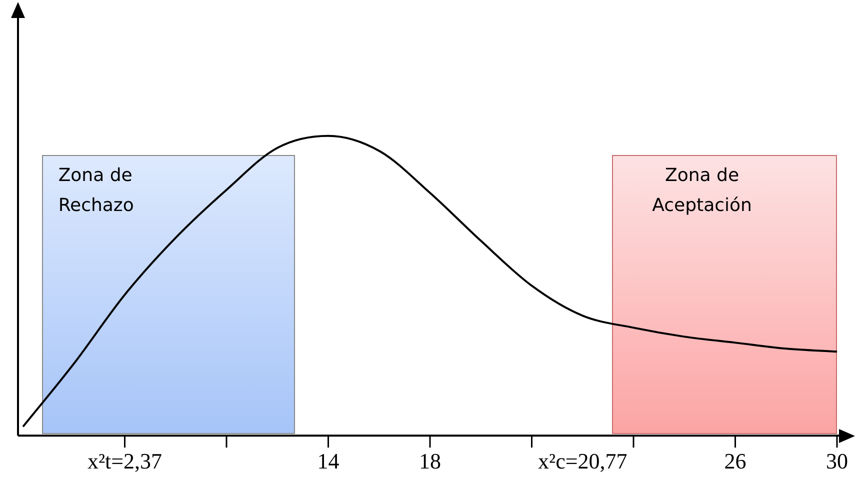 The height and width of the screenshot is (494, 862). Describe the element at coordinates (328, 461) in the screenshot. I see `x-tick-label: 14` at that location.